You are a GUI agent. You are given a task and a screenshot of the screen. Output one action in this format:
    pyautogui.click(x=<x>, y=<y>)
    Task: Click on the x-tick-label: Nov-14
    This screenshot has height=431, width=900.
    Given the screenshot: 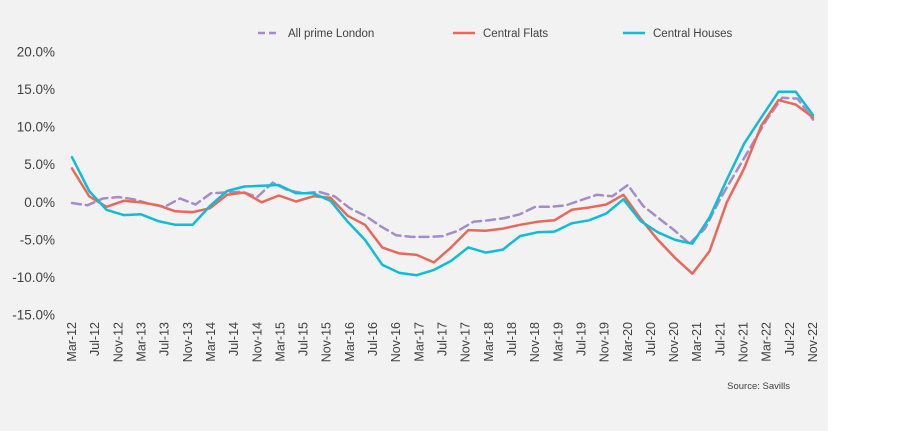 What is the action you would take?
    pyautogui.click(x=257, y=342)
    